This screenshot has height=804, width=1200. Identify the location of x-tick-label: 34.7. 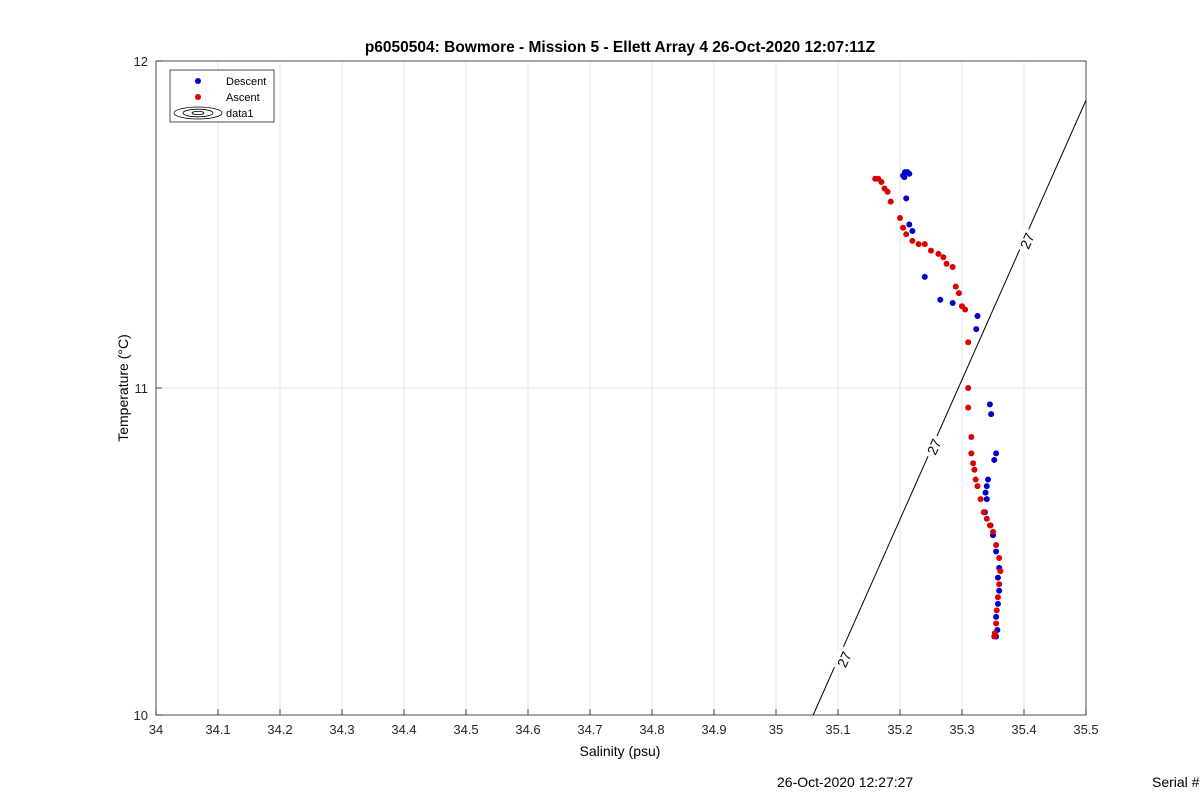
(589, 729).